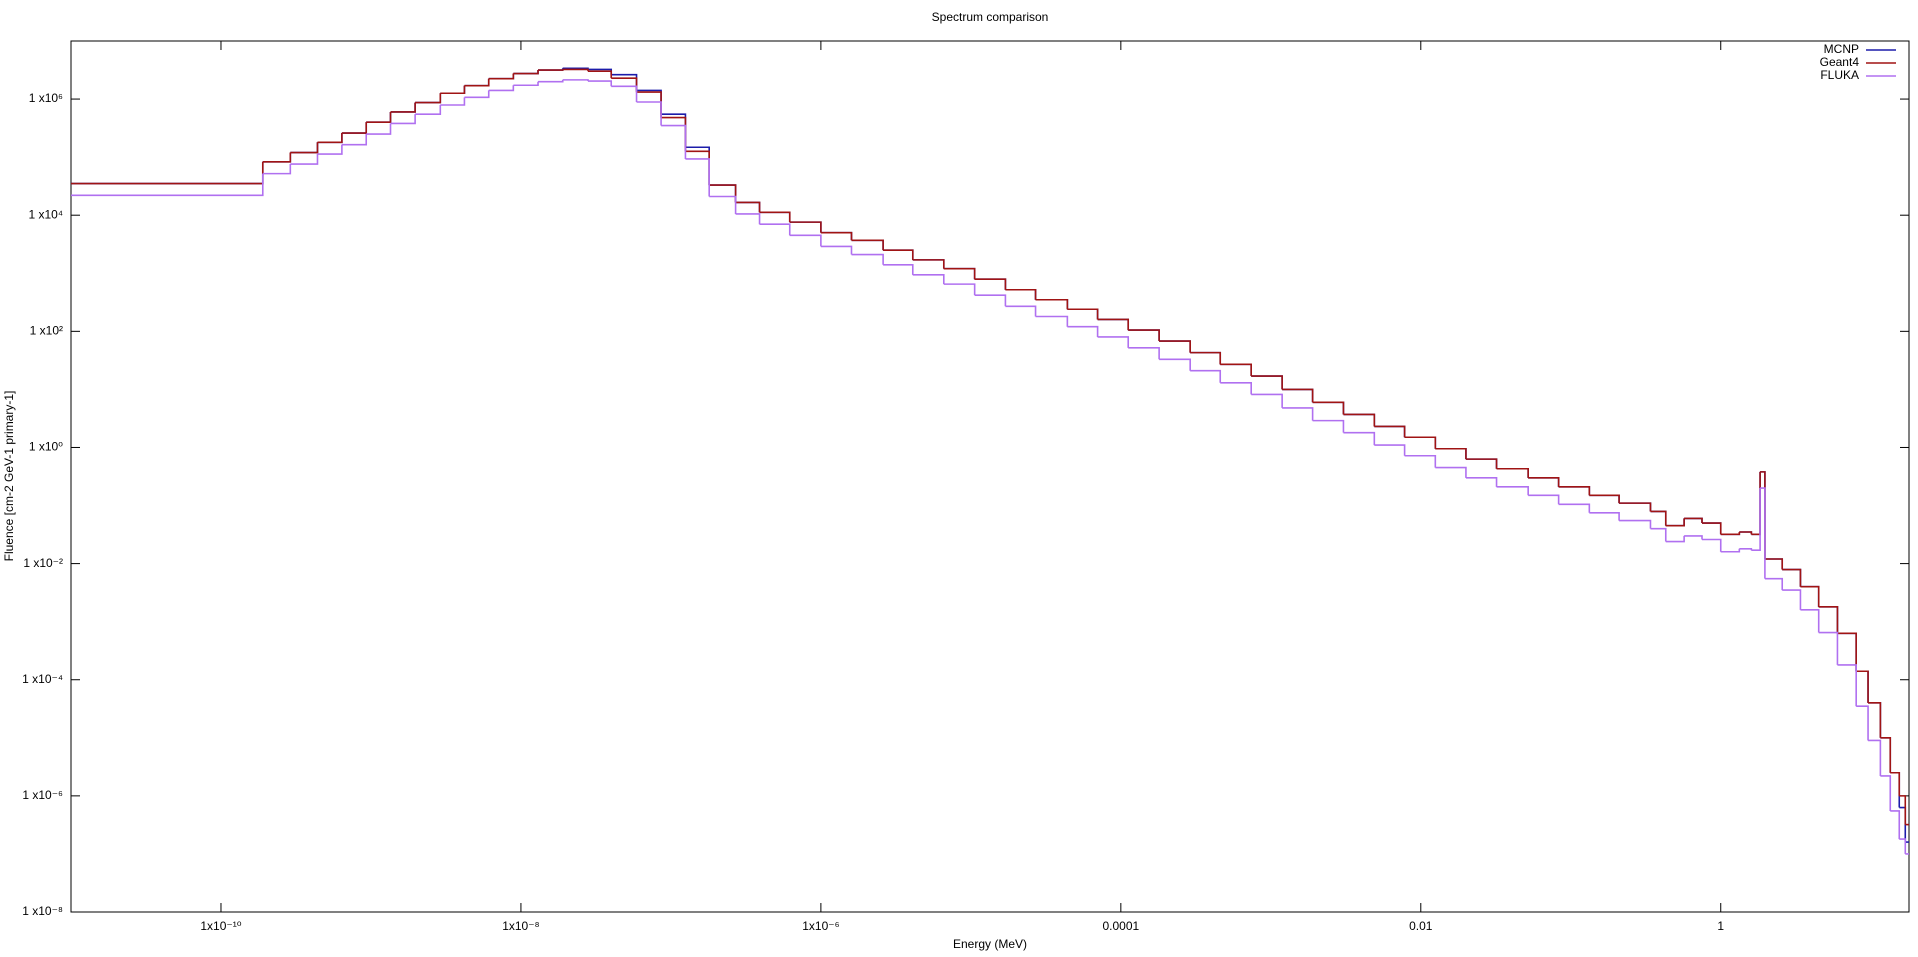  What do you see at coordinates (1840, 62) in the screenshot?
I see `legend-label: Geant4` at bounding box center [1840, 62].